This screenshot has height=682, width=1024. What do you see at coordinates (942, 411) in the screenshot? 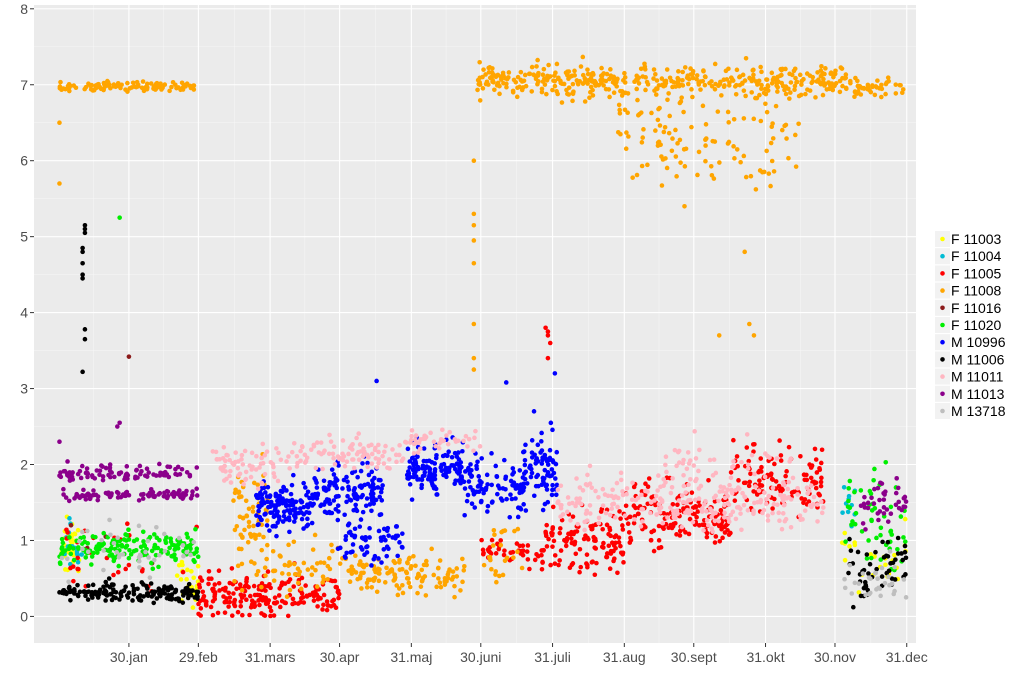
I see `legend-key` at bounding box center [942, 411].